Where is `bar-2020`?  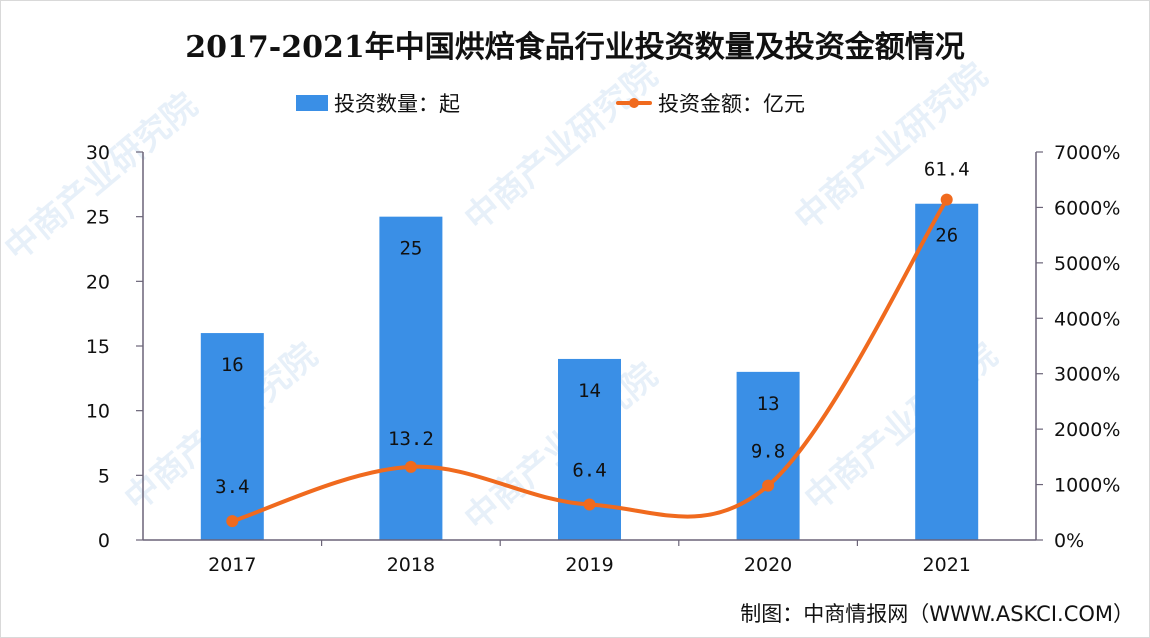
bar-2020 is located at coordinates (768, 455).